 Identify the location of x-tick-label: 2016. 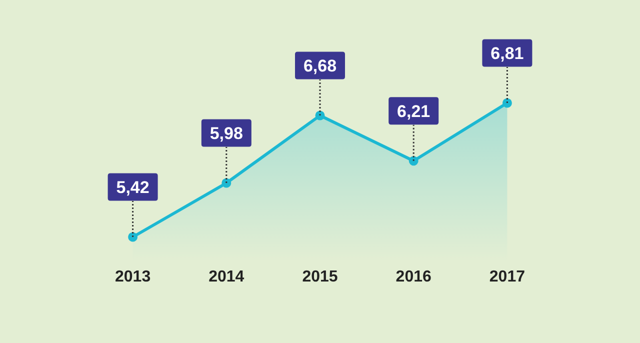
(414, 277).